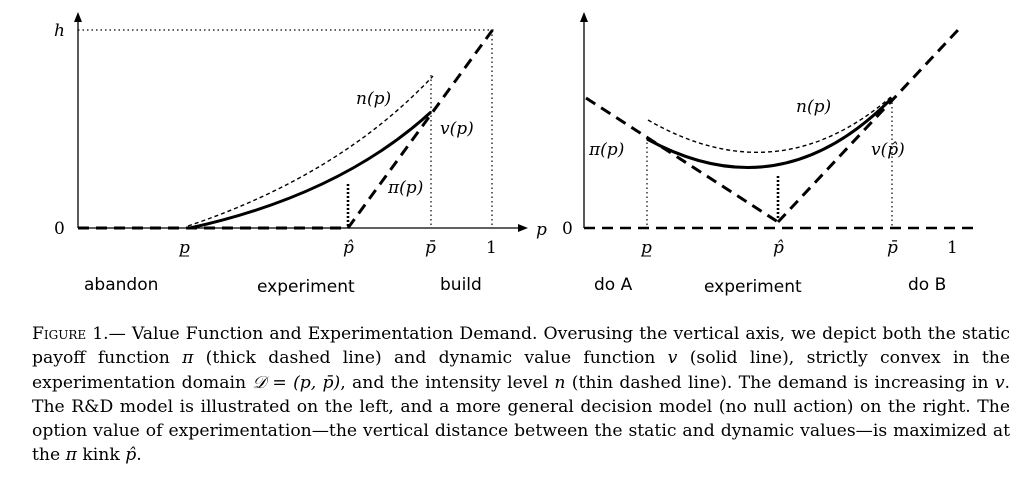  What do you see at coordinates (131, 455) in the screenshot?
I see `caption-phat-symbol: p̂` at bounding box center [131, 455].